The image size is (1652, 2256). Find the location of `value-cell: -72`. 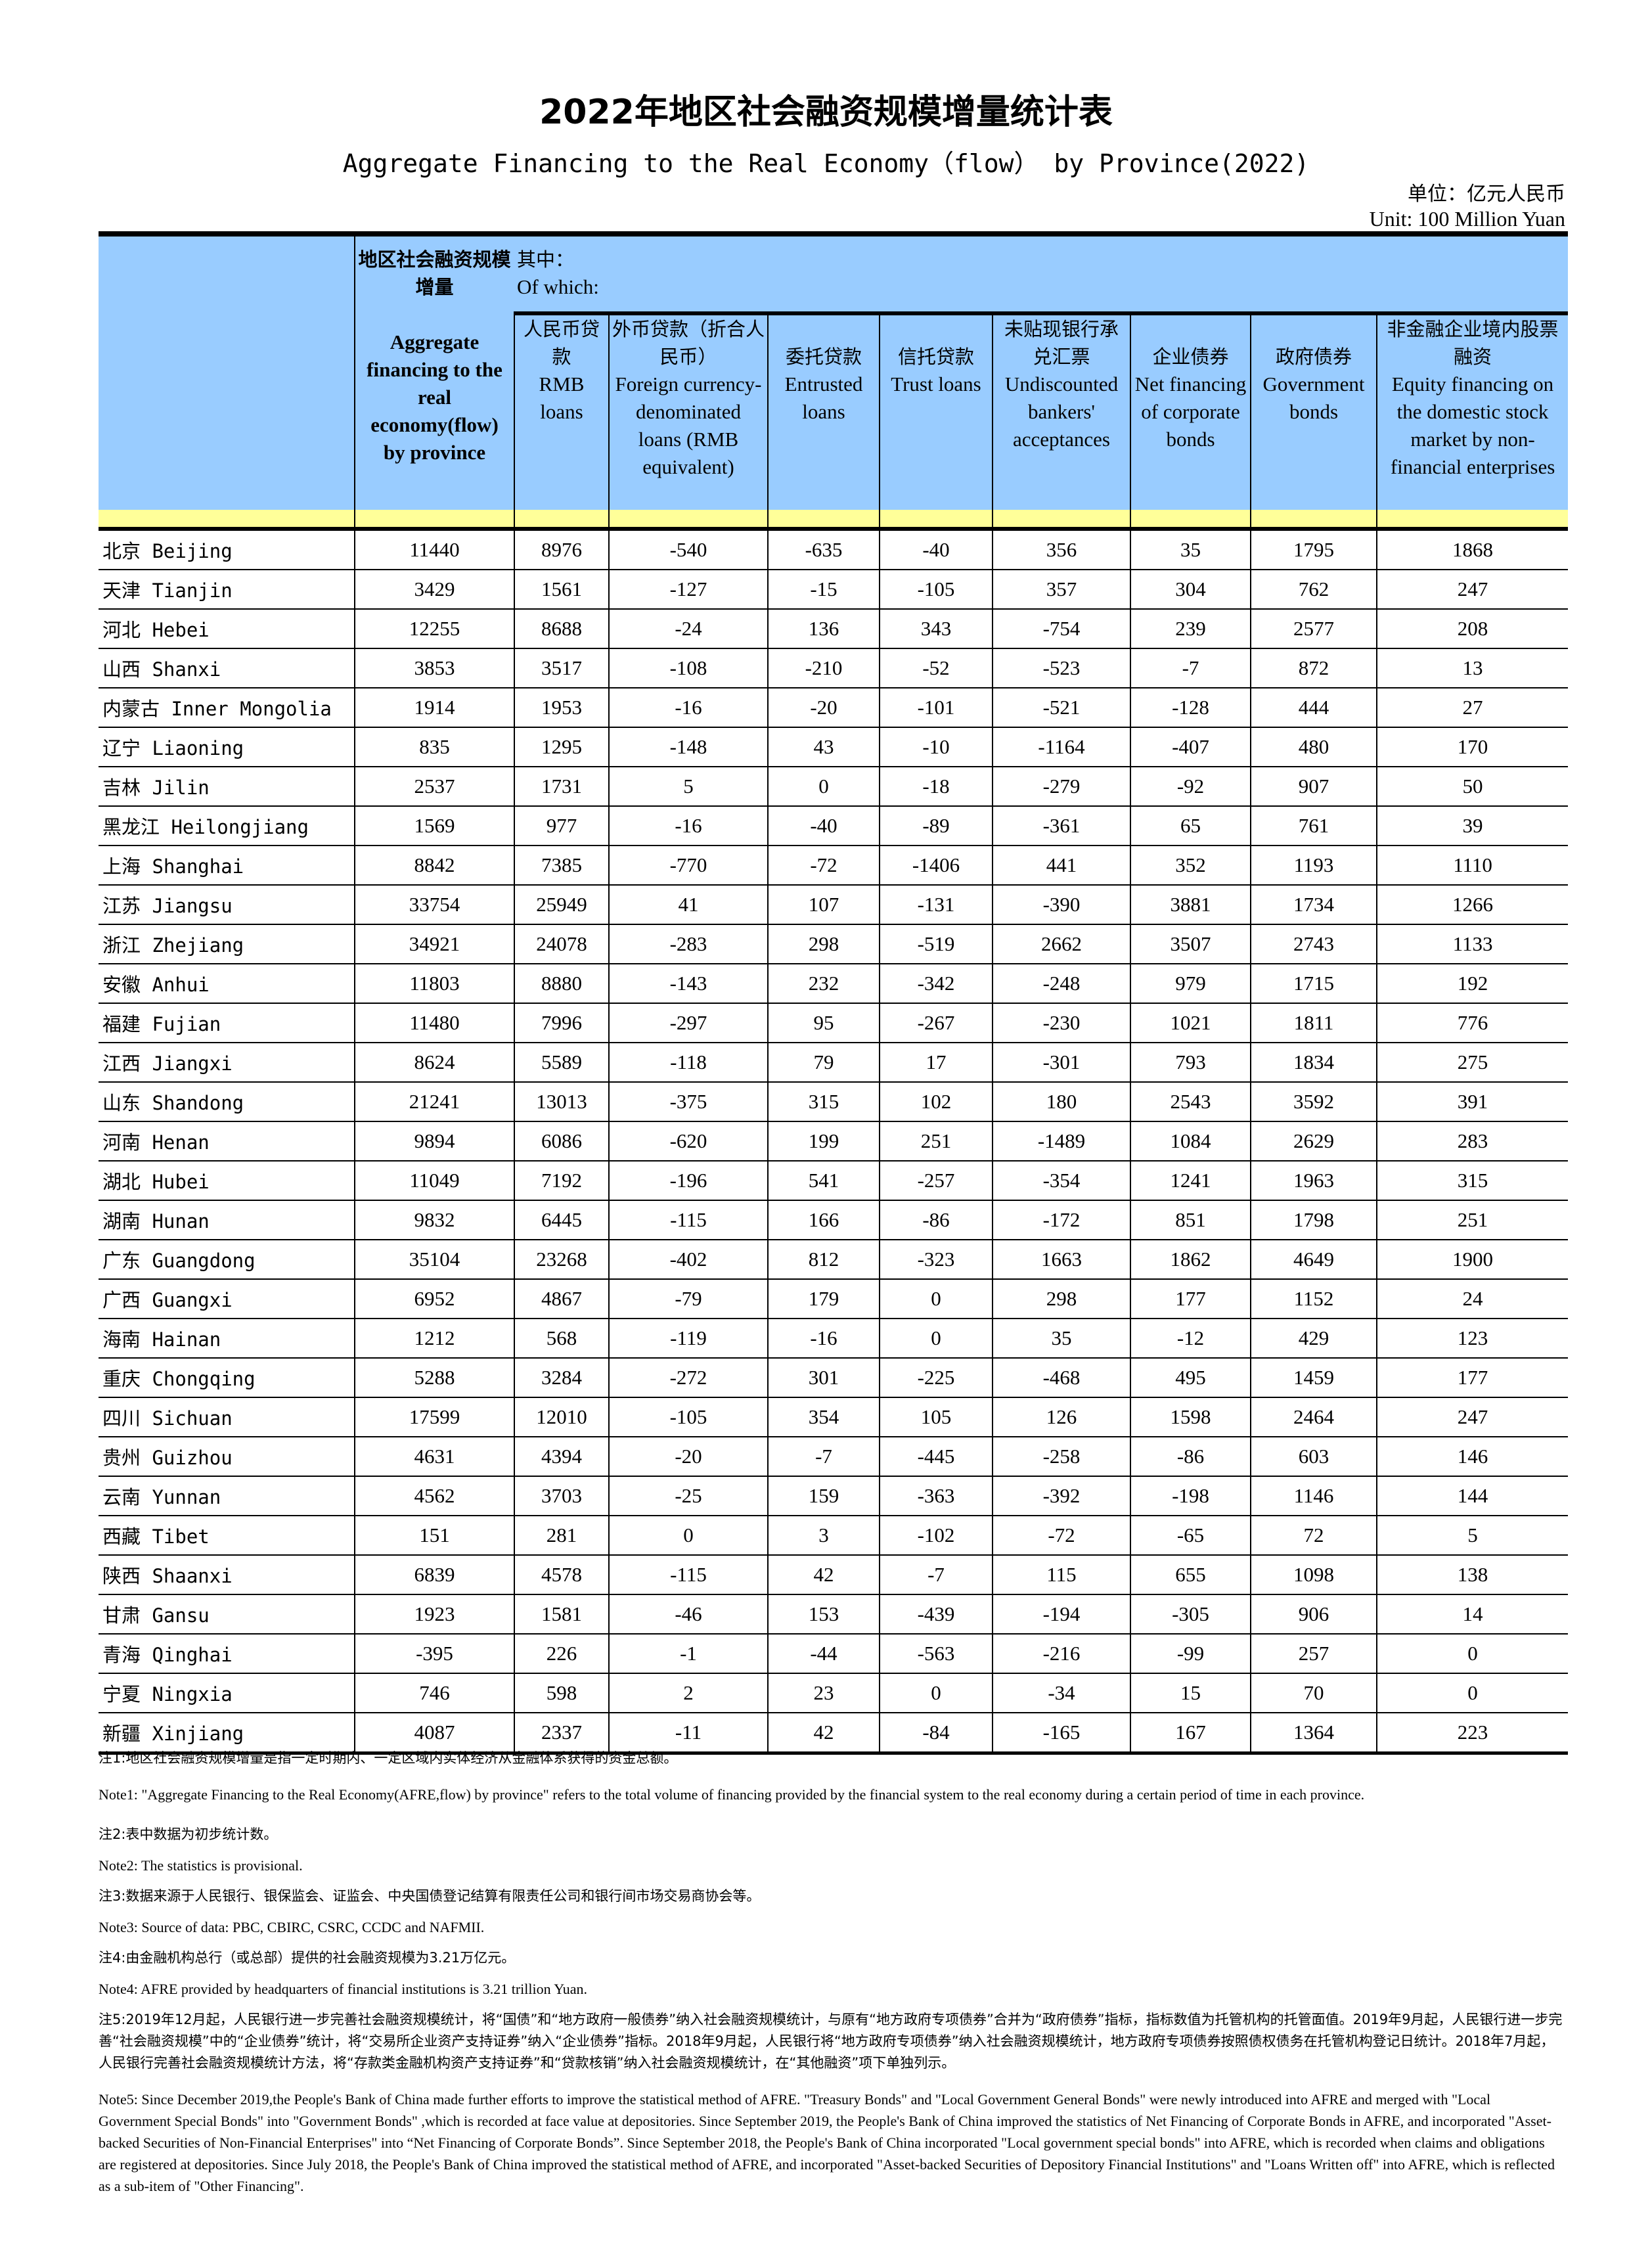

value-cell: -72 is located at coordinates (1061, 1536).